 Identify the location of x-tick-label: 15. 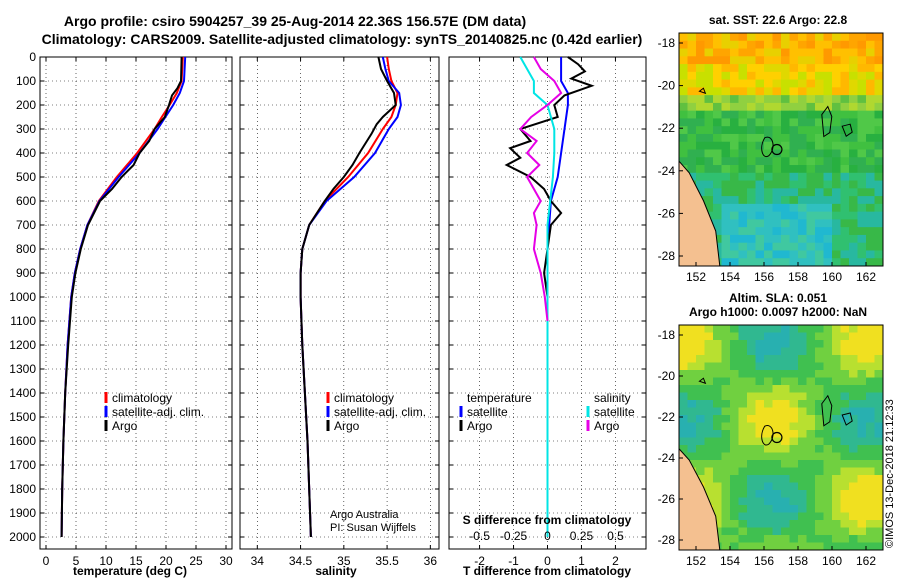
(136, 561).